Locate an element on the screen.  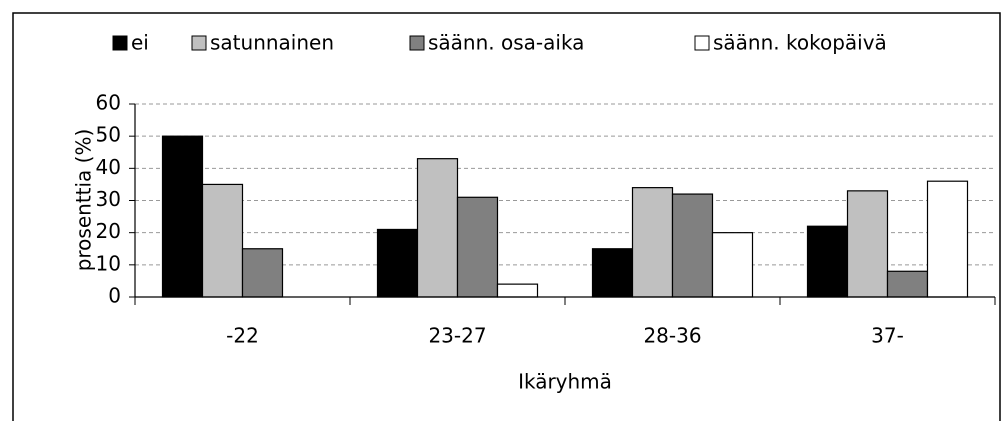
x-axis-label: Ikäryhmä is located at coordinates (565, 382).